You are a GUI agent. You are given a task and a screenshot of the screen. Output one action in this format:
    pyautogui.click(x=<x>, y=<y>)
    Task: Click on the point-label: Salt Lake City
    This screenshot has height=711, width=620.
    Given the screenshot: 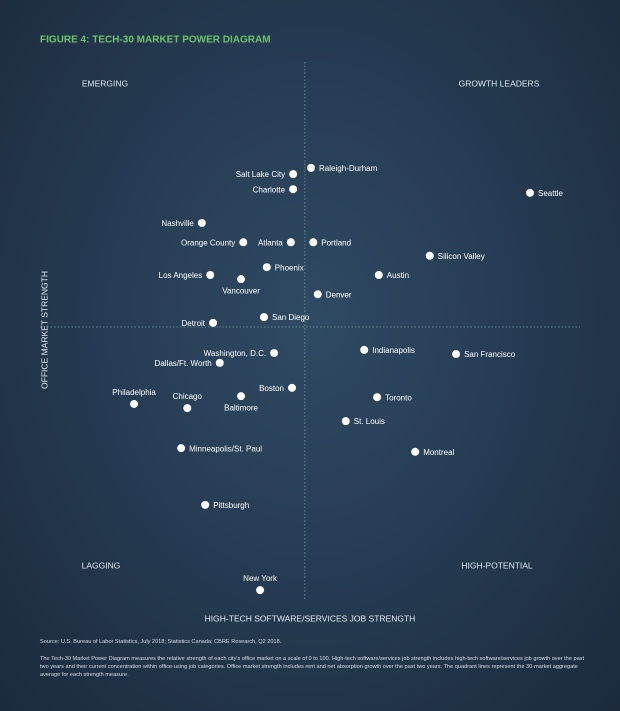 What is the action you would take?
    pyautogui.click(x=260, y=174)
    